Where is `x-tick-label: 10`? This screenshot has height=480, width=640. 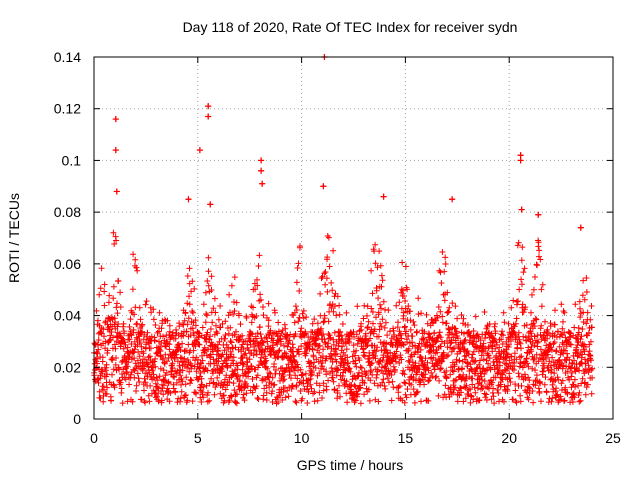 x-tick-label: 10 is located at coordinates (302, 438).